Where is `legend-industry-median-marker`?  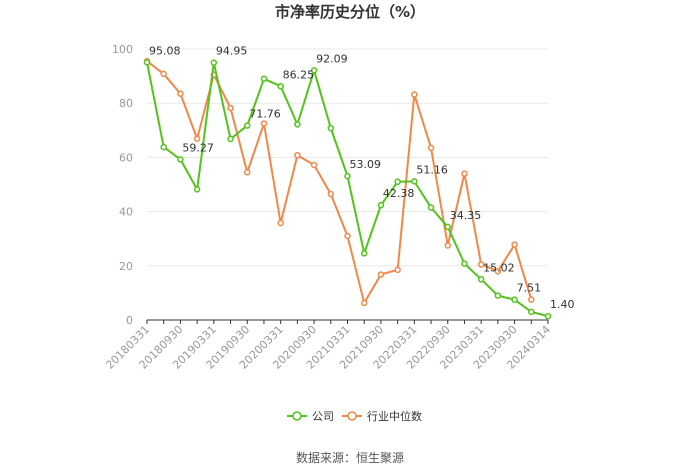 legend-industry-median-marker is located at coordinates (352, 416).